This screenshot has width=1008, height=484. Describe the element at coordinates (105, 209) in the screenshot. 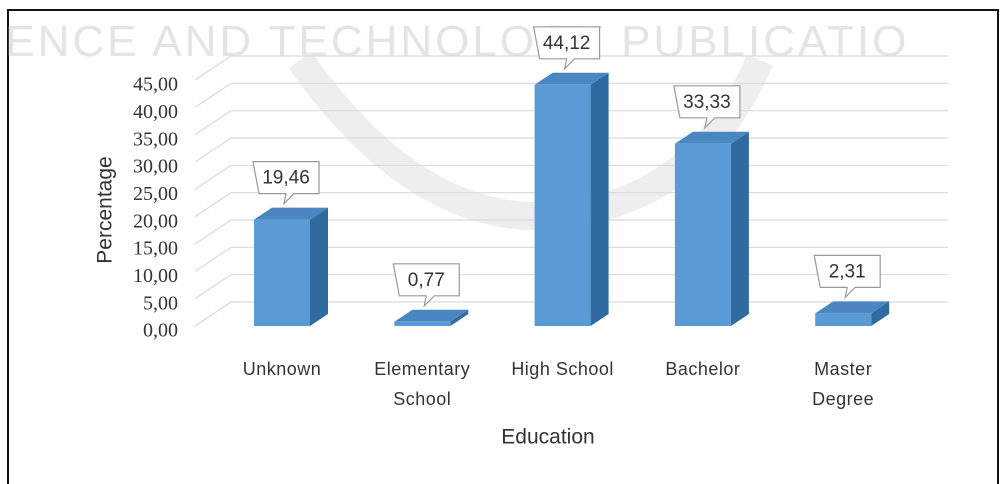

I see `y-axis-title: Percentage` at that location.